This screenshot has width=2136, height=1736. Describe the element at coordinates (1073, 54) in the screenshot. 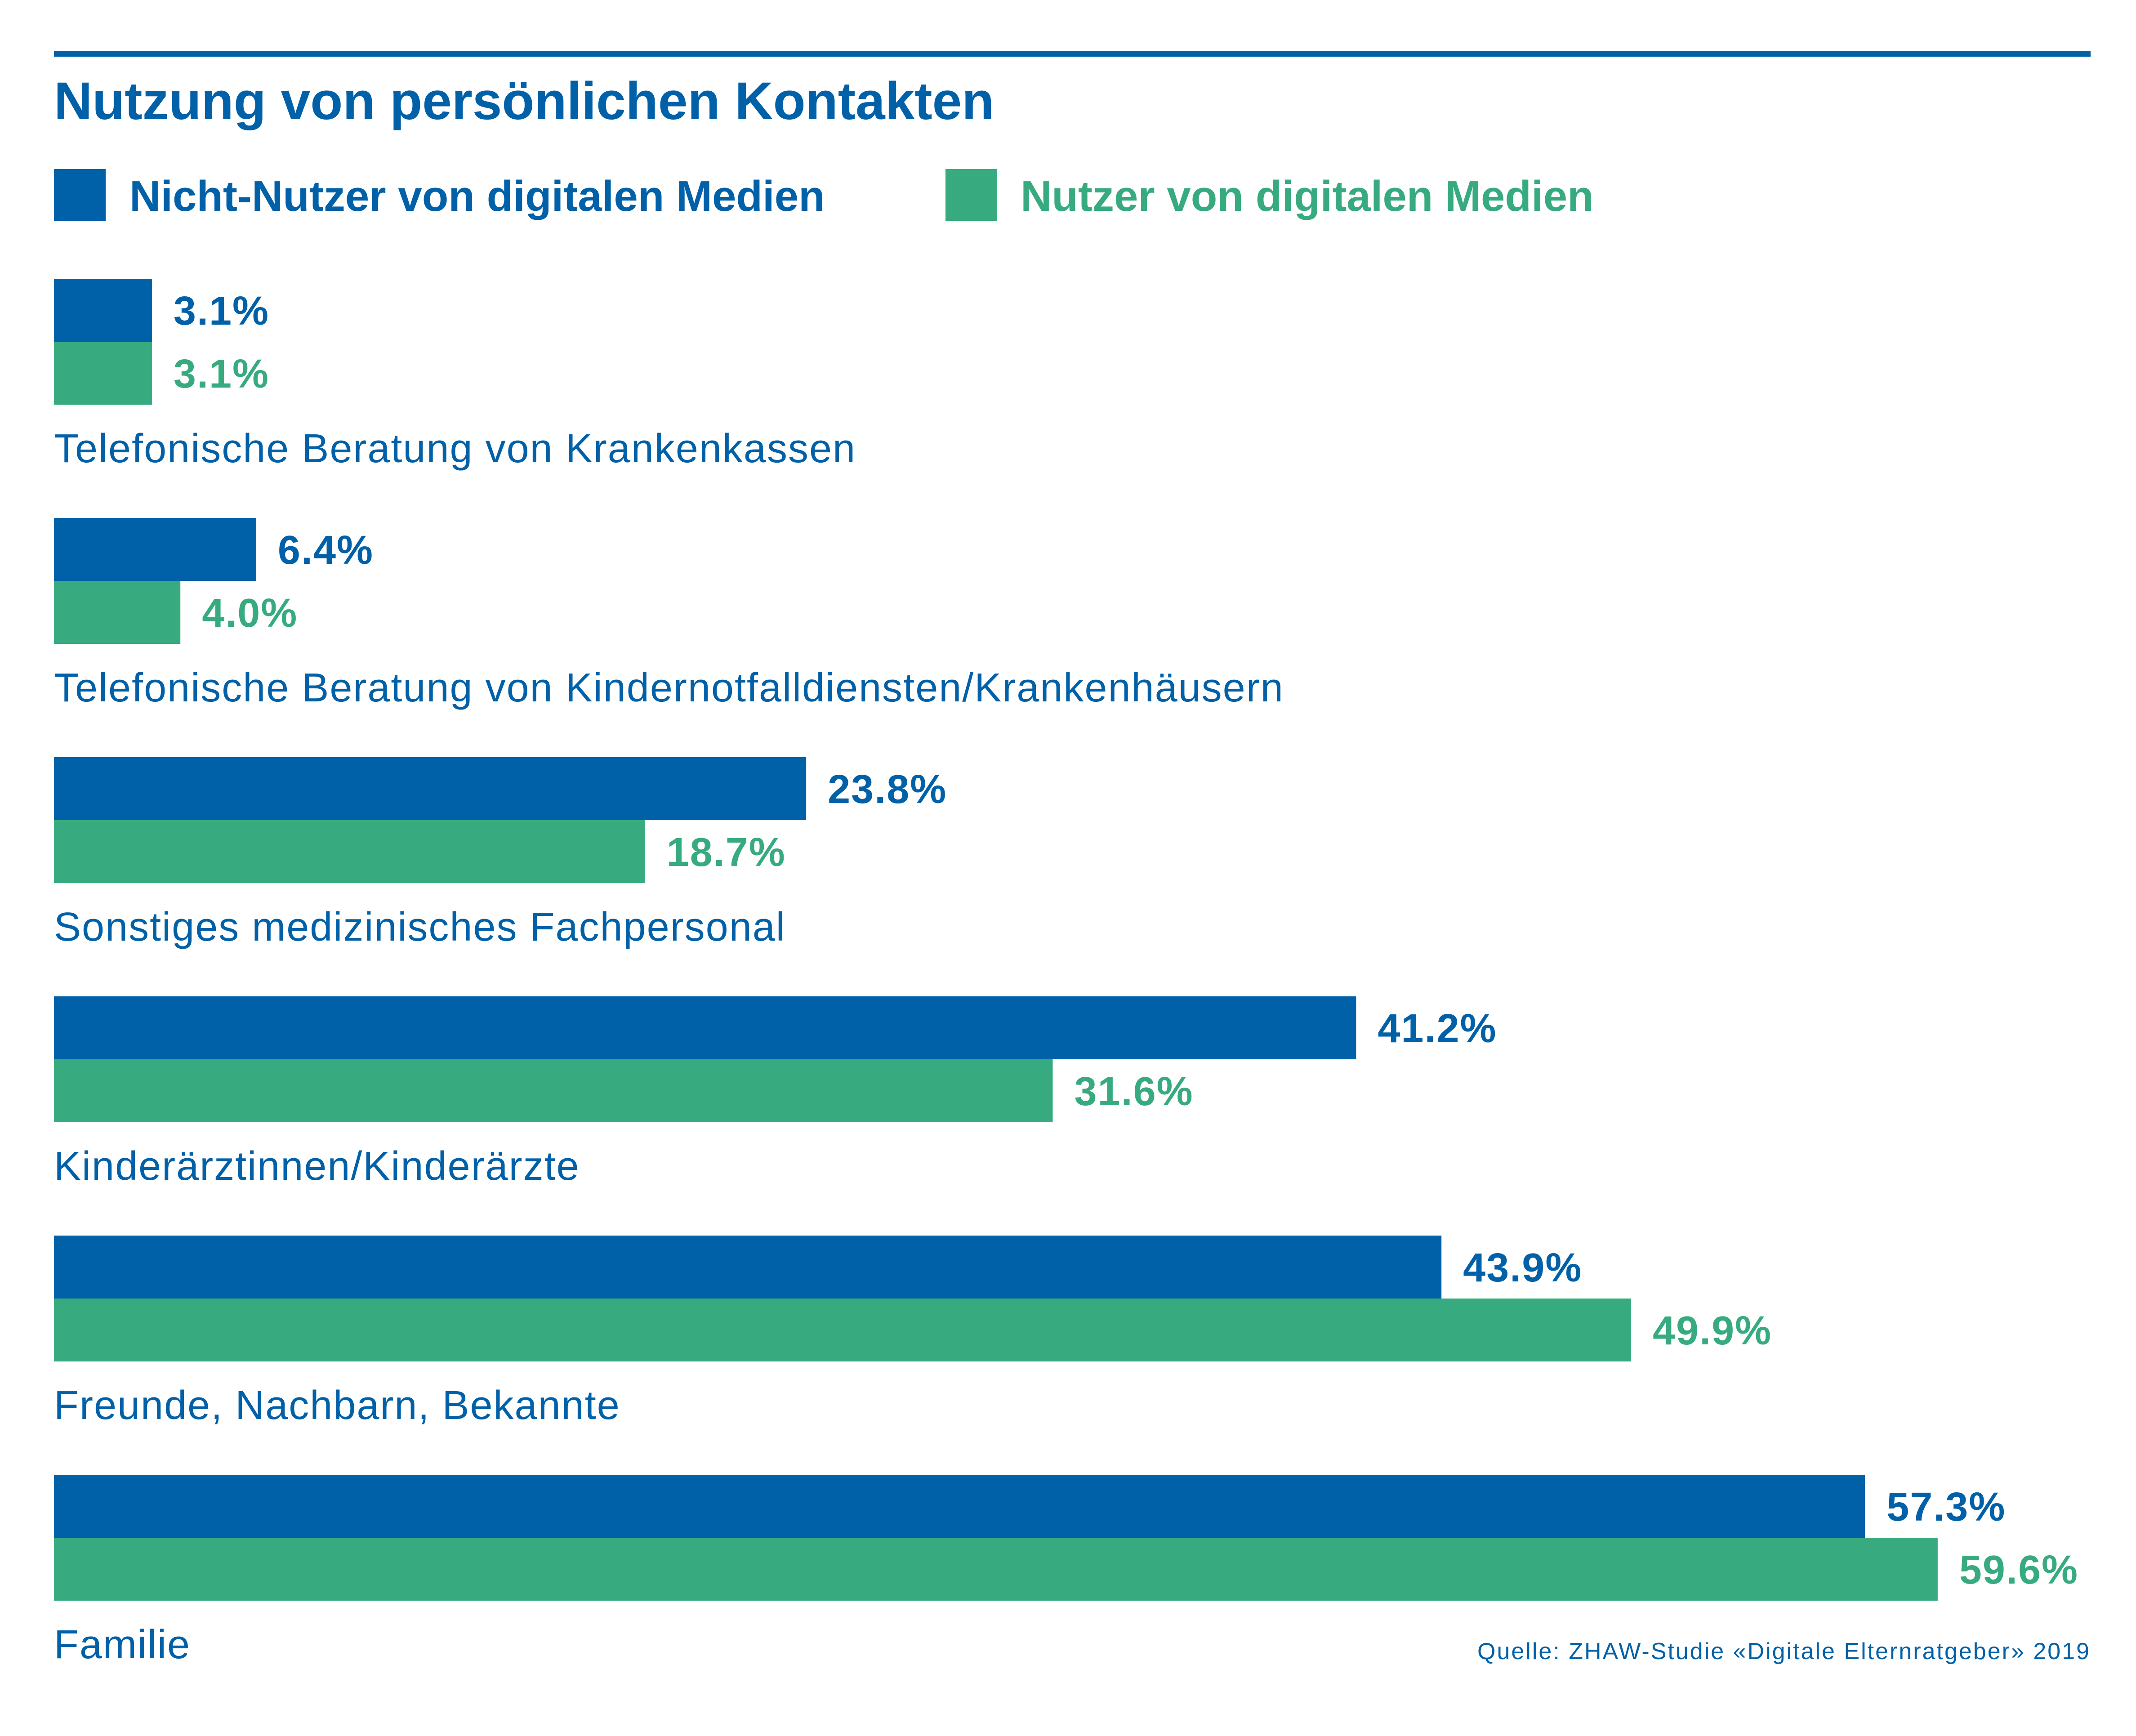

I see `top-rule` at that location.